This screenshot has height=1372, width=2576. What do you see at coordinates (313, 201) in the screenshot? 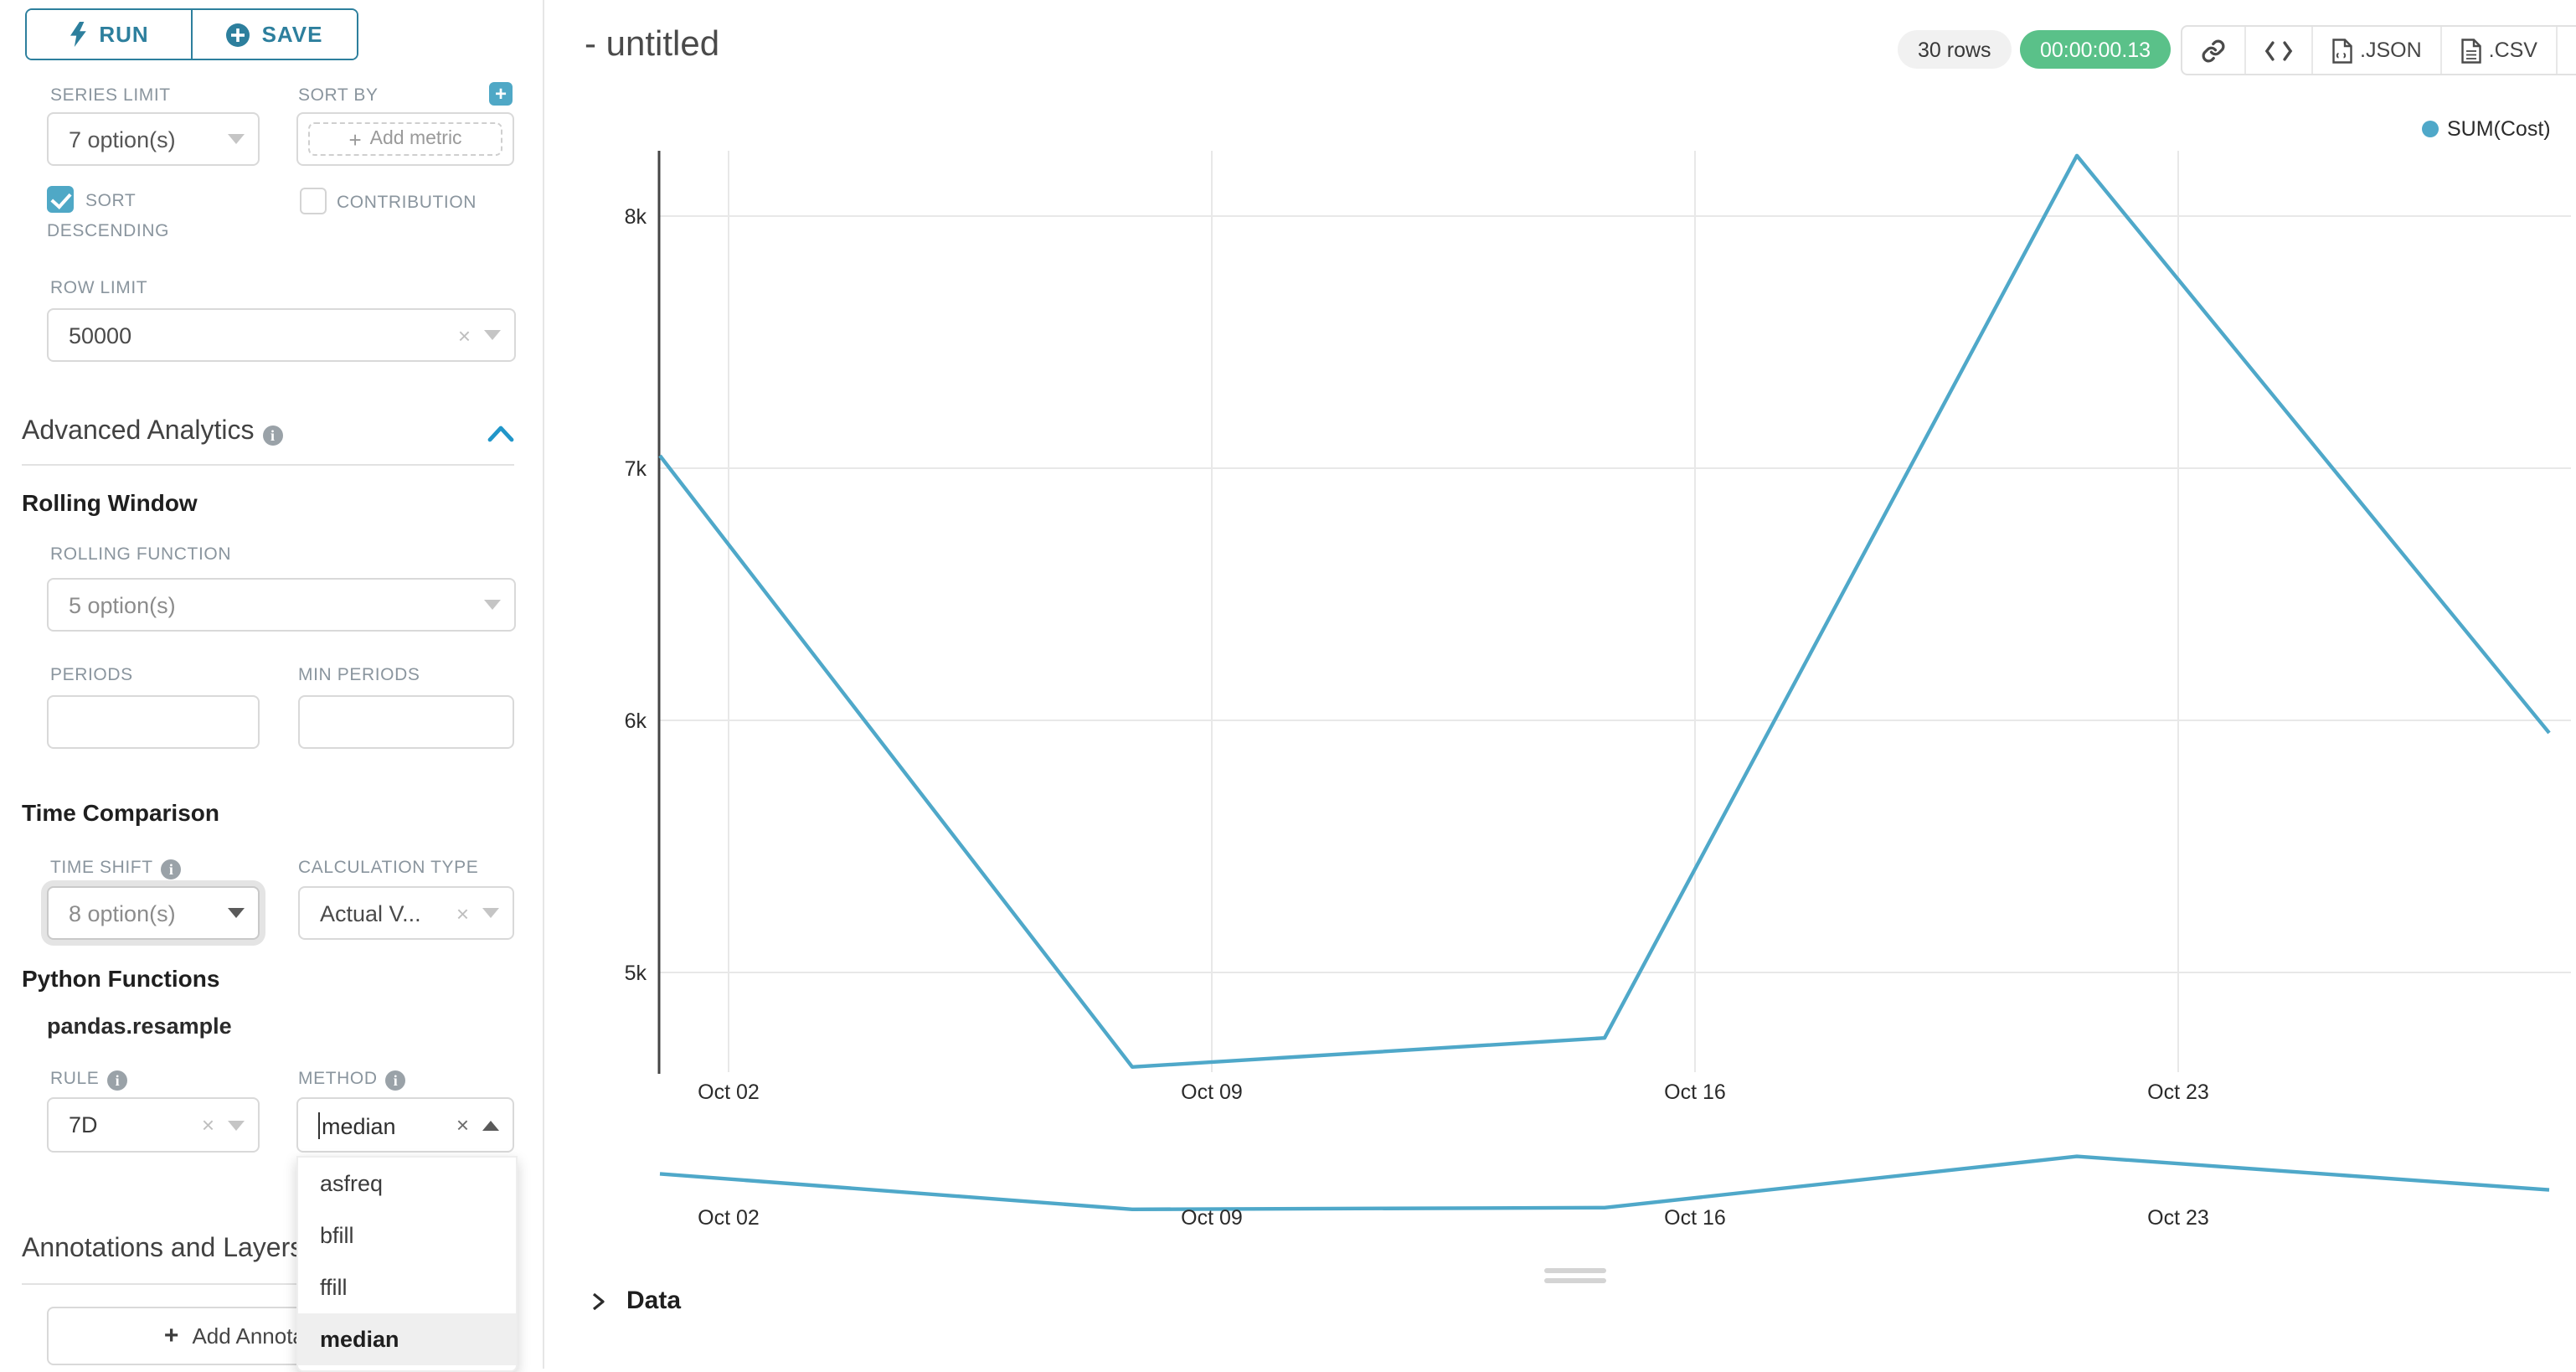
I see `contribution-checkbox` at bounding box center [313, 201].